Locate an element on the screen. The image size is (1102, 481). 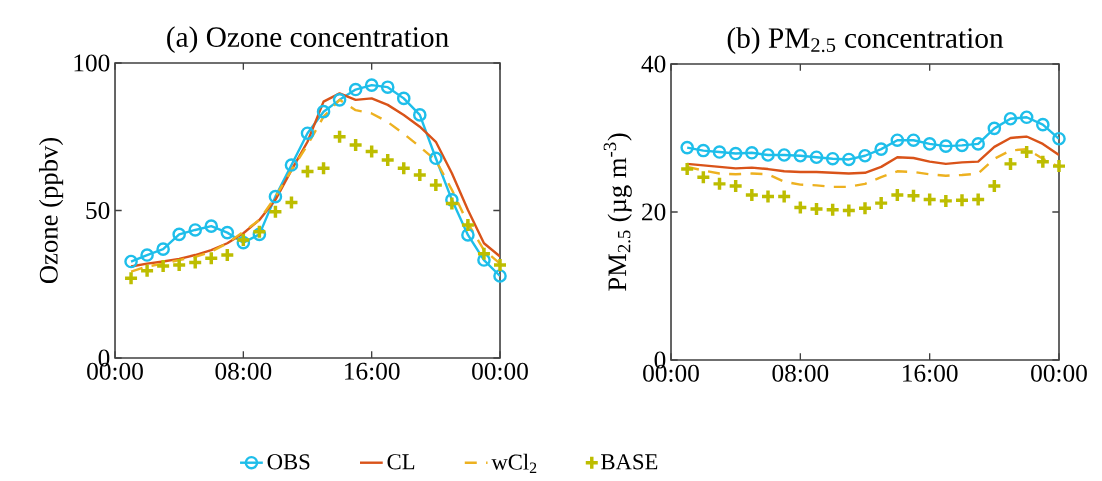
y-tick-label: 20 is located at coordinates (654, 212).